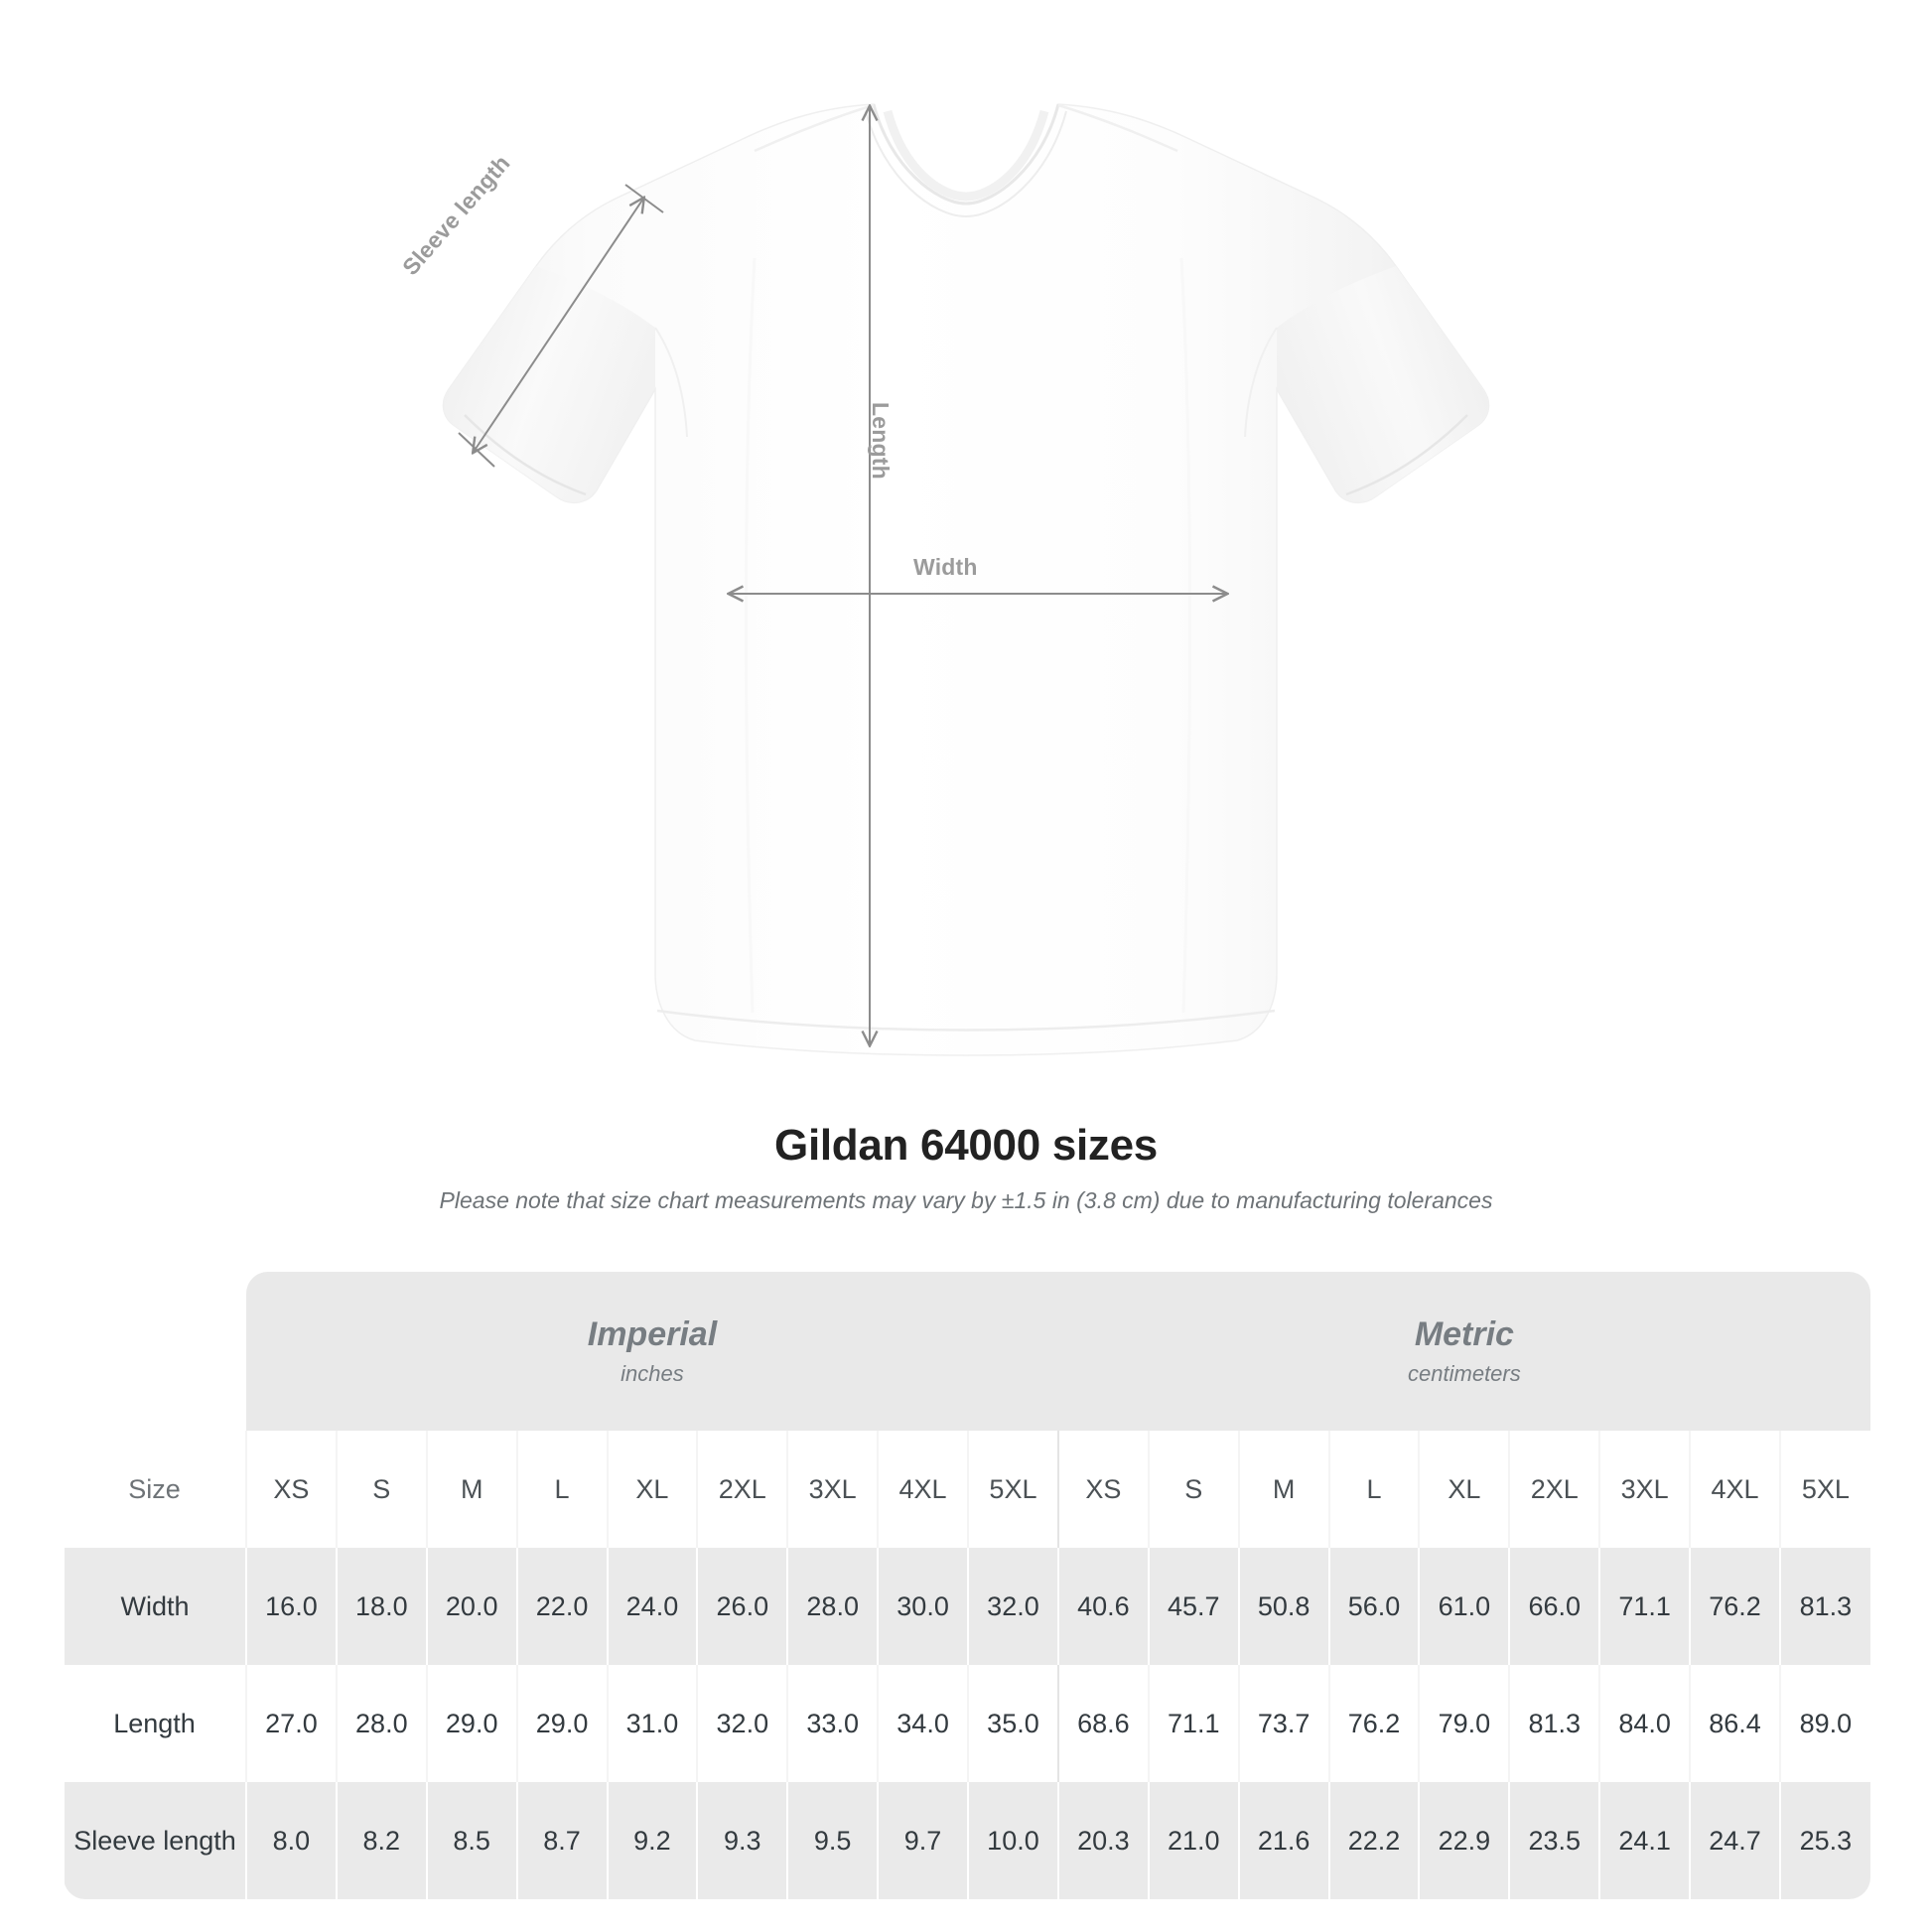  Describe the element at coordinates (1645, 1841) in the screenshot. I see `cell-sleeve-length-3xl-metric: 24.1` at that location.